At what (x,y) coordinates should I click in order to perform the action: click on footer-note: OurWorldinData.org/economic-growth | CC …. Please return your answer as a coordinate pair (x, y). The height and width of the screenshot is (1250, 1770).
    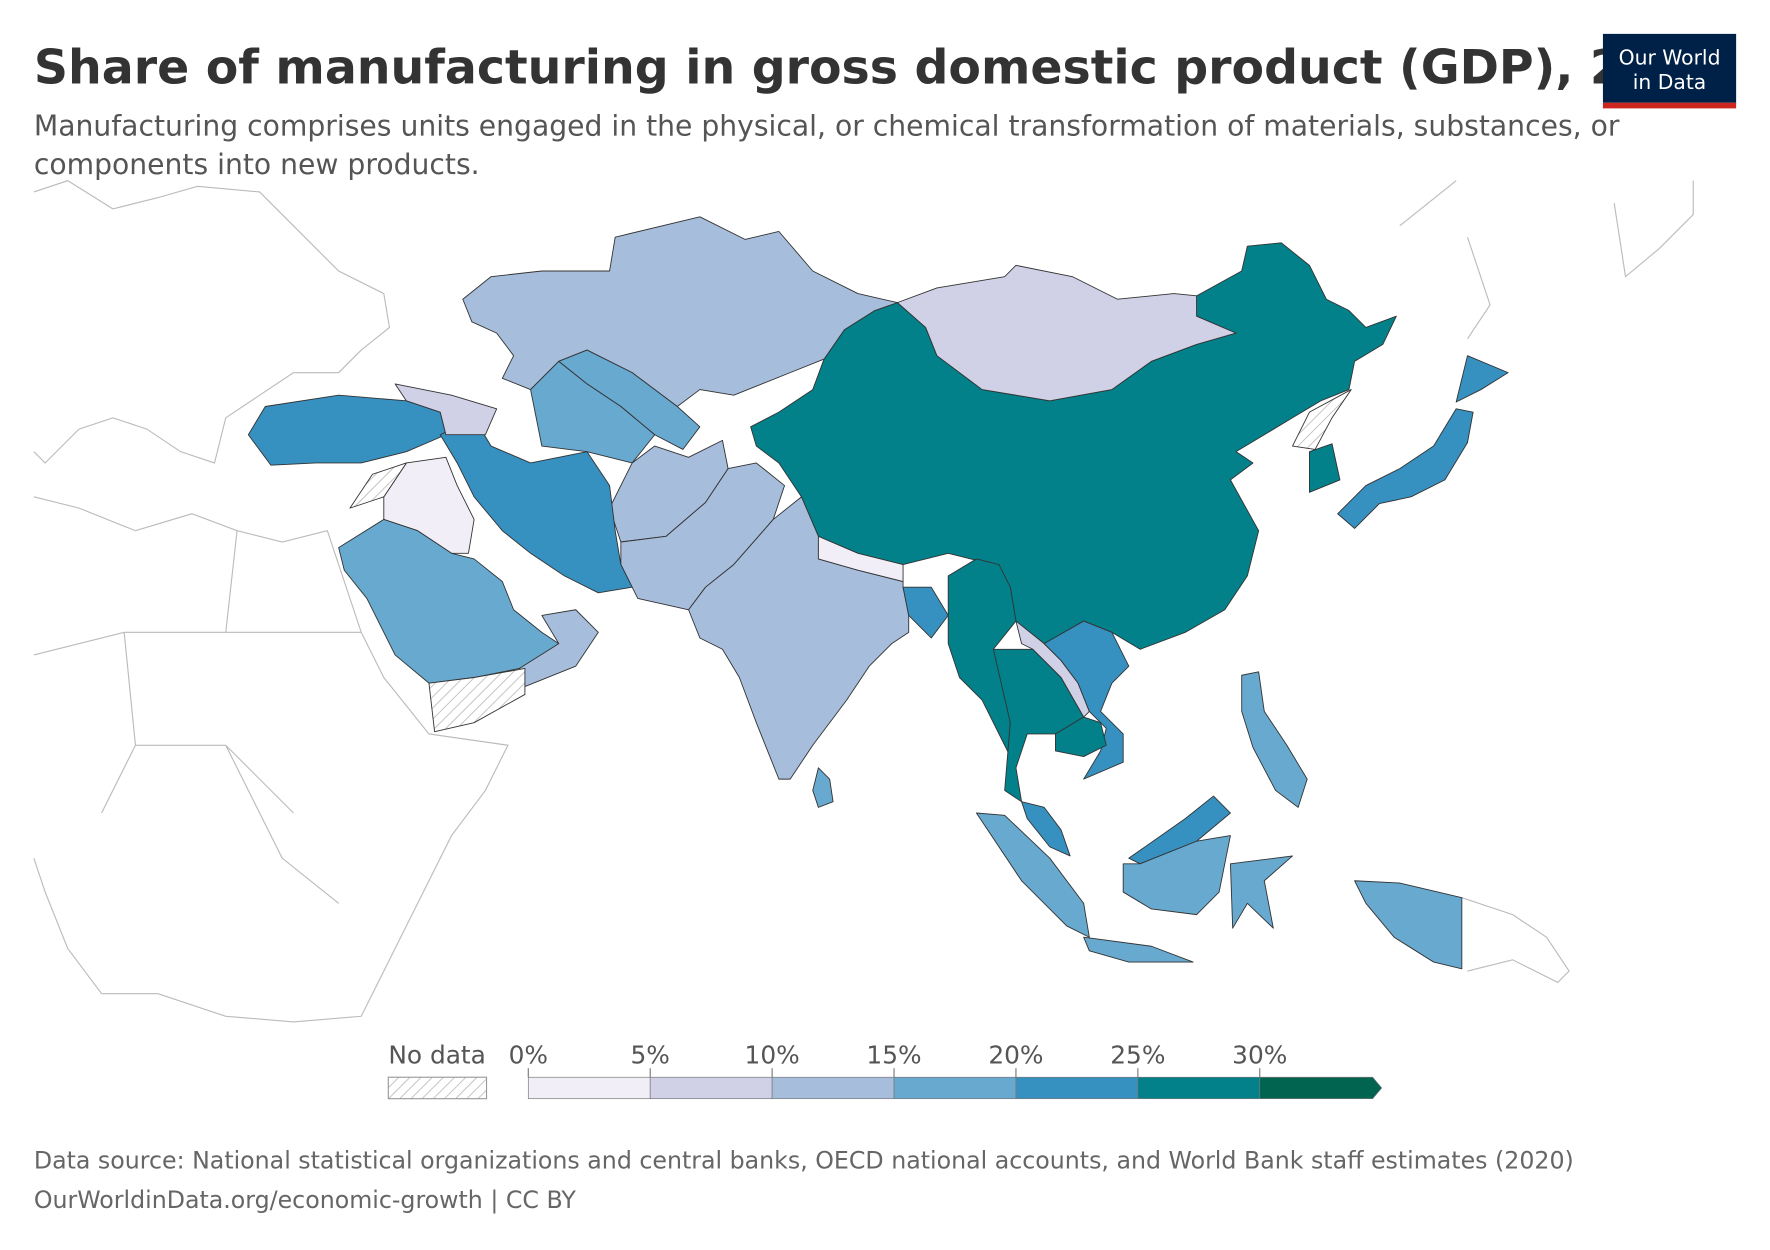
    Looking at the image, I should click on (305, 1200).